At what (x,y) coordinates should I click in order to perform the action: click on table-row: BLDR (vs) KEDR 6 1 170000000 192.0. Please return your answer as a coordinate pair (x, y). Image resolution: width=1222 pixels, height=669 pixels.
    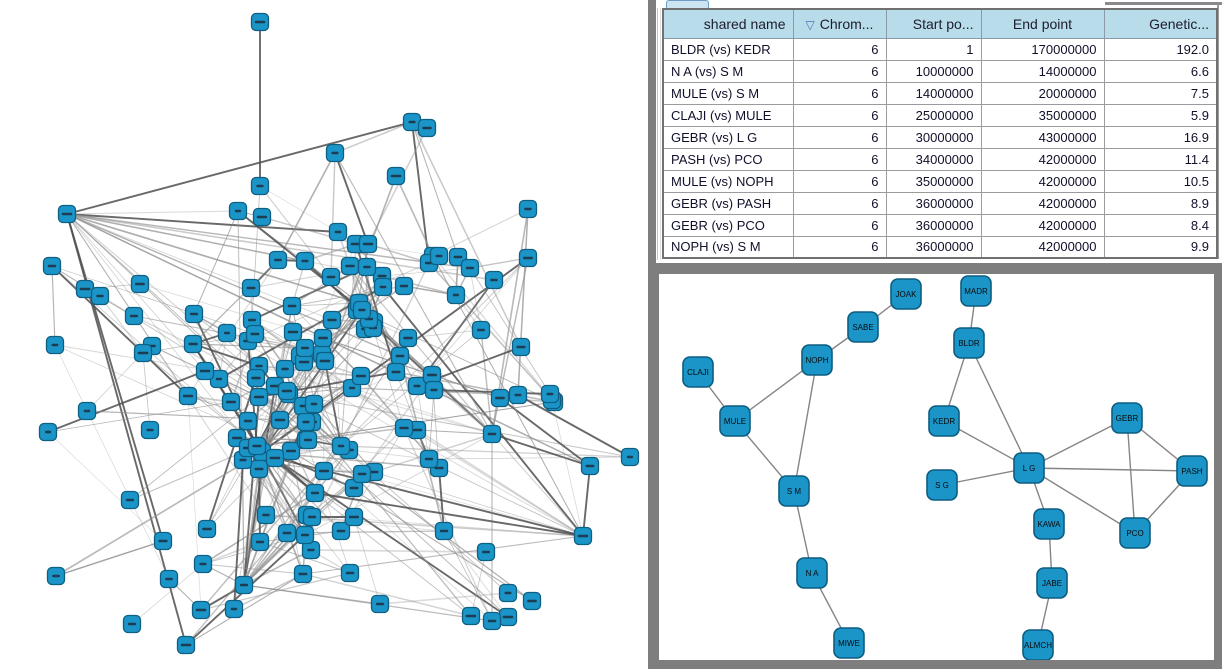
    Looking at the image, I should click on (940, 49).